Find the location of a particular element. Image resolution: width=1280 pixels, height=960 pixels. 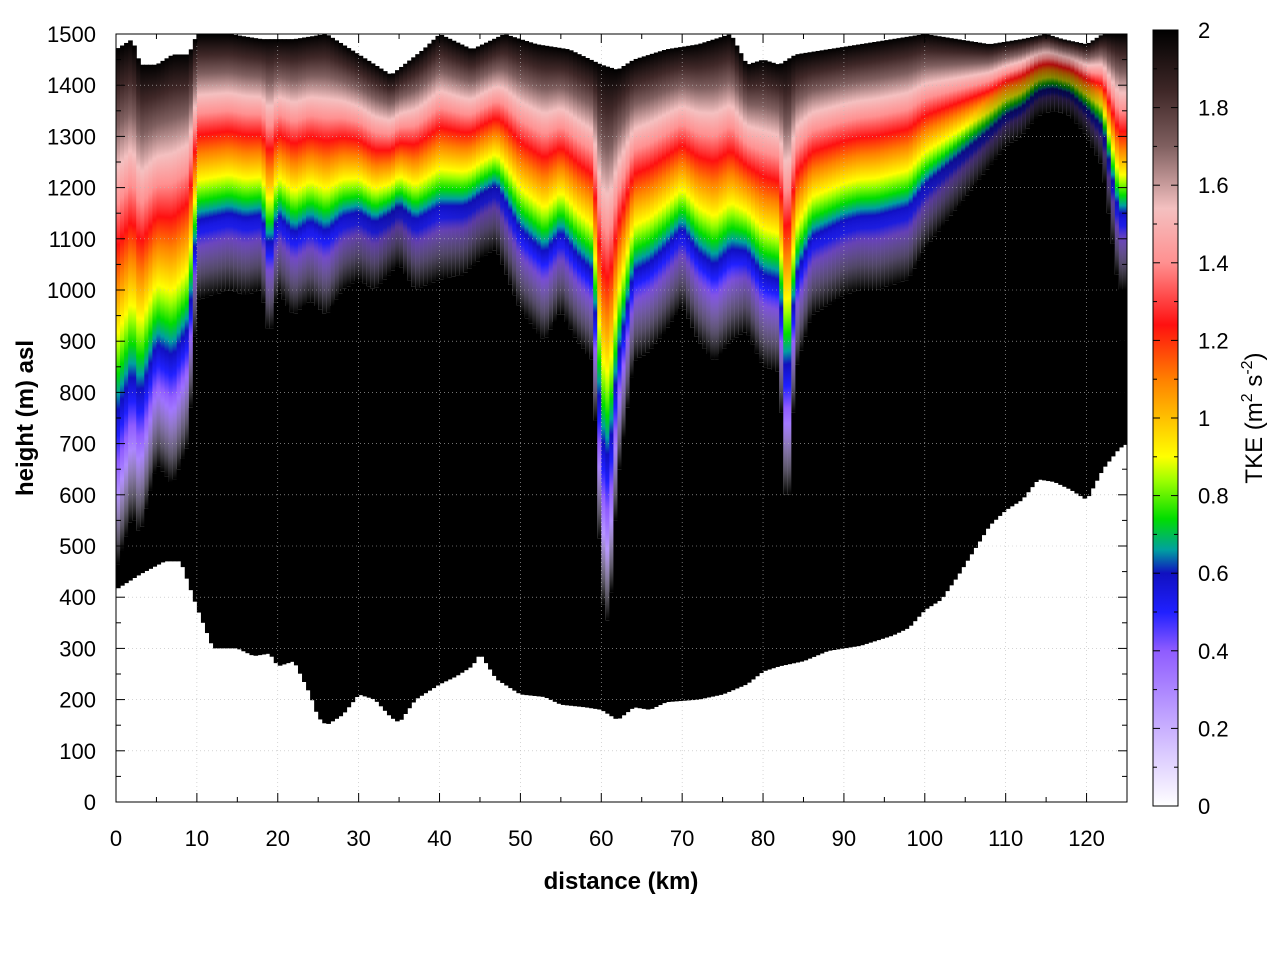

colorbar-tick-label: 0.8 is located at coordinates (1213, 496).